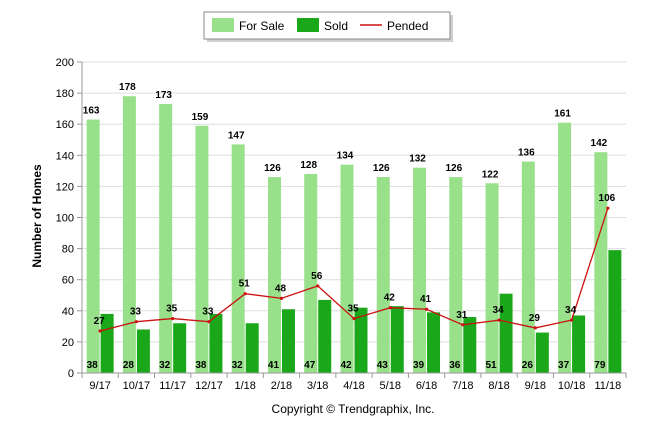 This screenshot has height=434, width=646. Describe the element at coordinates (65, 63) in the screenshot. I see `y-tick-label-200: 200` at that location.